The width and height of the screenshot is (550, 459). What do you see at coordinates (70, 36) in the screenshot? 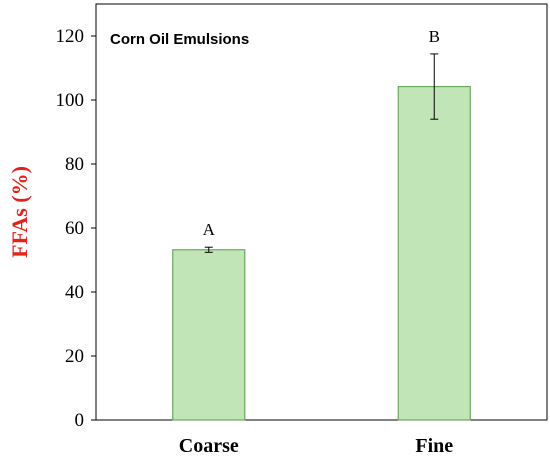
I see `y-tick-label: 120` at bounding box center [70, 36].